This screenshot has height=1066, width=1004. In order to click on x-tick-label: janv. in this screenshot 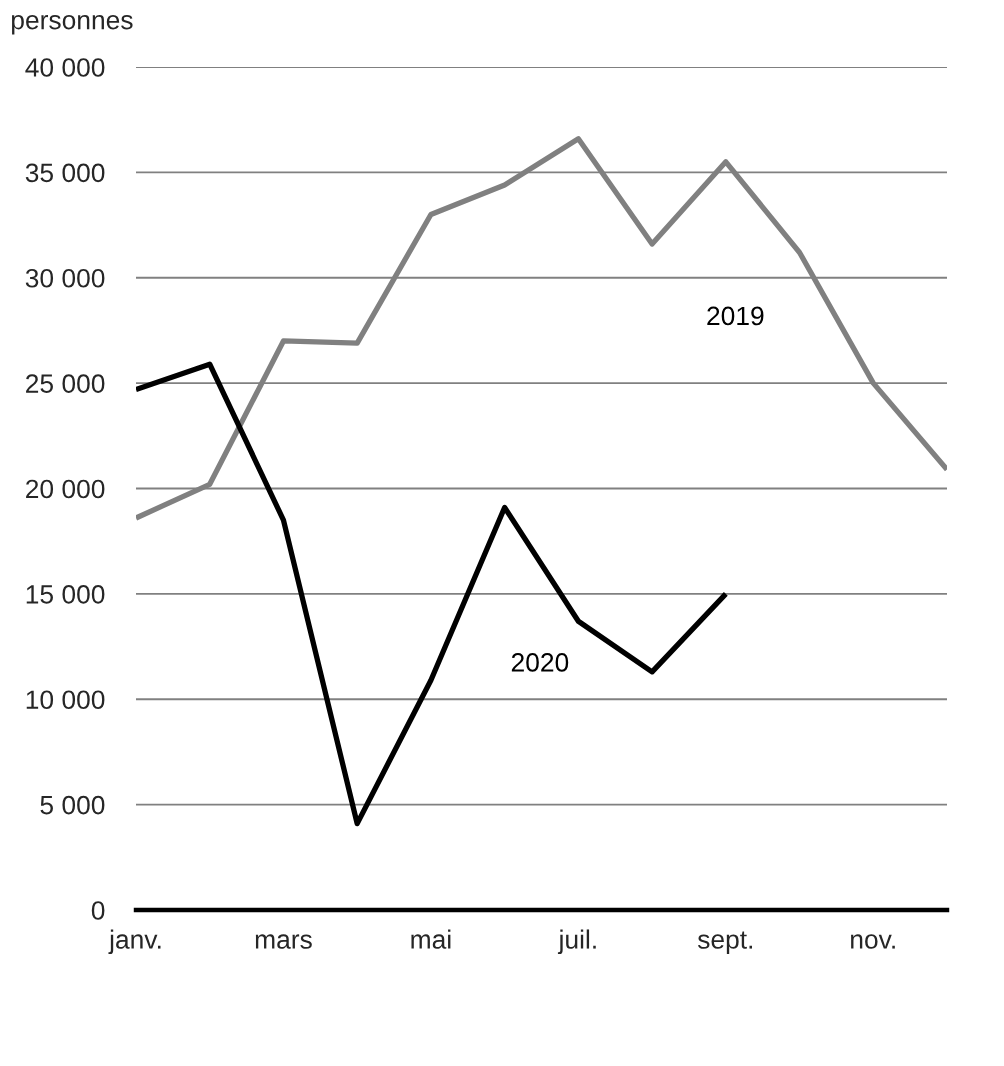, I will do `click(134, 942)`.